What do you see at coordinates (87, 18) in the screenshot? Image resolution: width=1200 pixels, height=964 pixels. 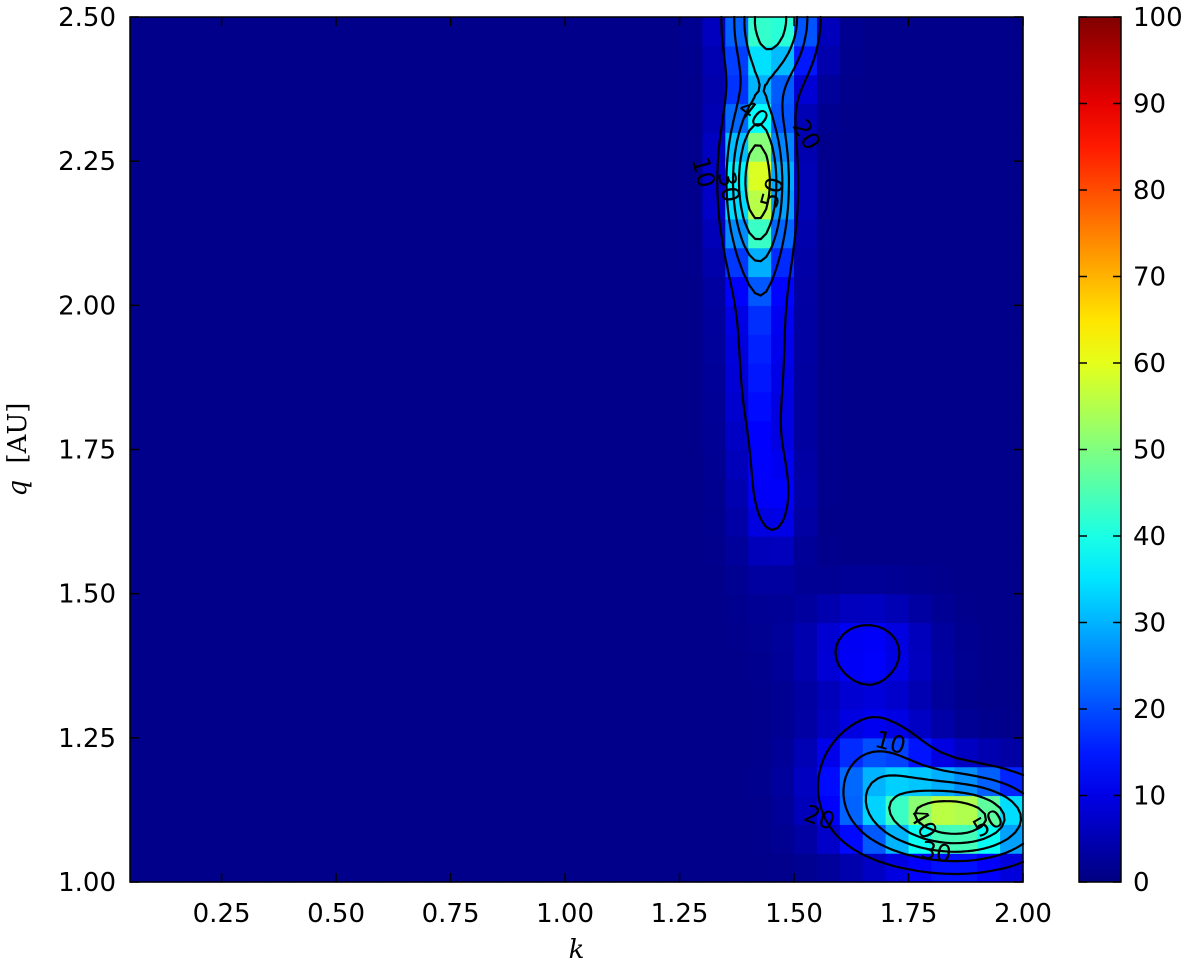 I see `y-tick-label: 2.50` at bounding box center [87, 18].